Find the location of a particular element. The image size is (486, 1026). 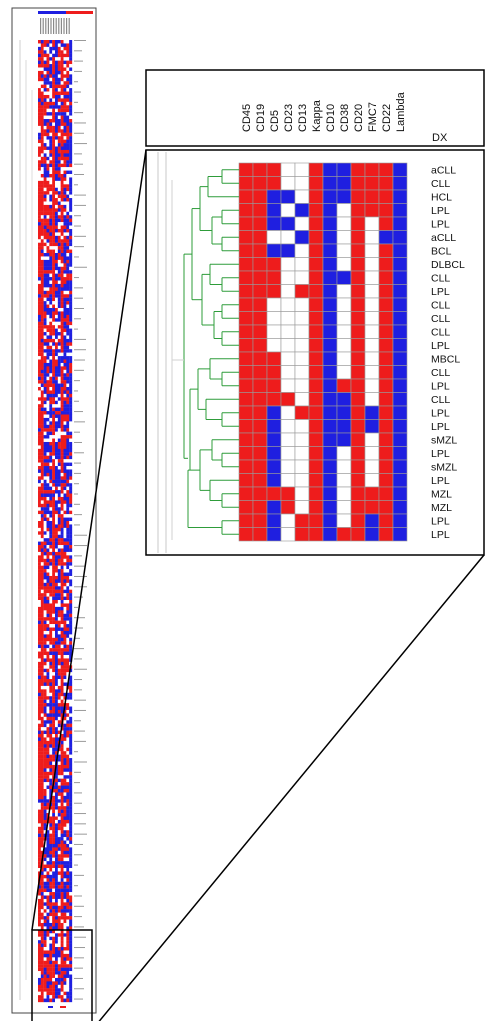

marker-header-frame is located at coordinates (315, 108).